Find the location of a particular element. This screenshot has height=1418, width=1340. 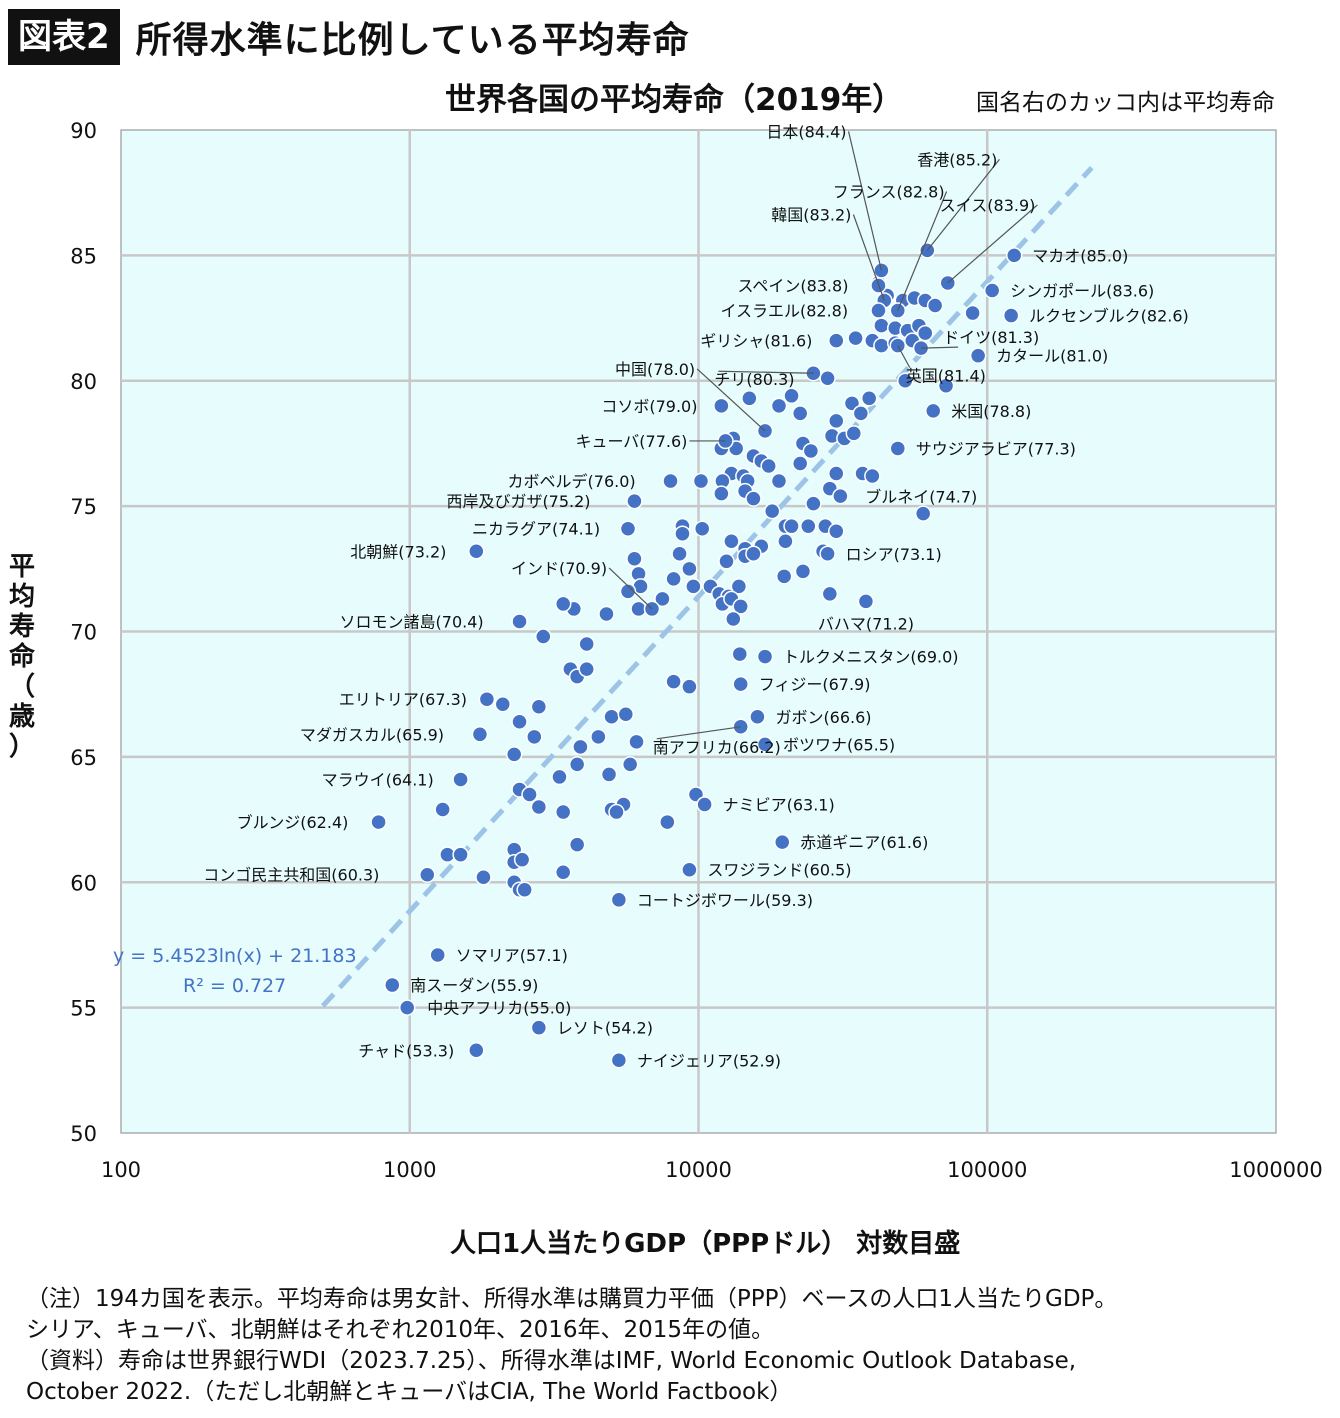

point-label: インド(70.9) is located at coordinates (559, 568).